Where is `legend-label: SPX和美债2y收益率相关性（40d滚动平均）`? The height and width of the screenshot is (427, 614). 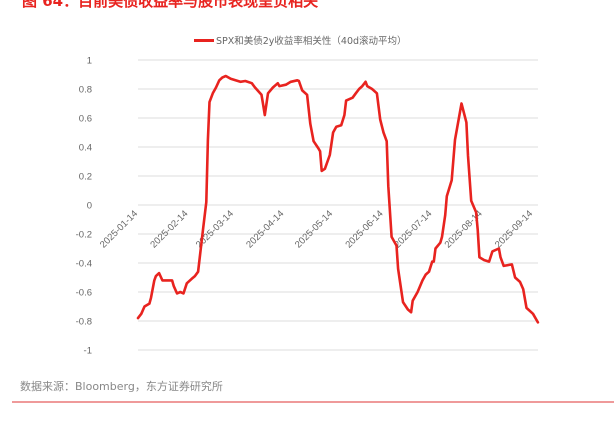
legend-label: SPX和美债2y收益率相关性（40d滚动平均） is located at coordinates (311, 41).